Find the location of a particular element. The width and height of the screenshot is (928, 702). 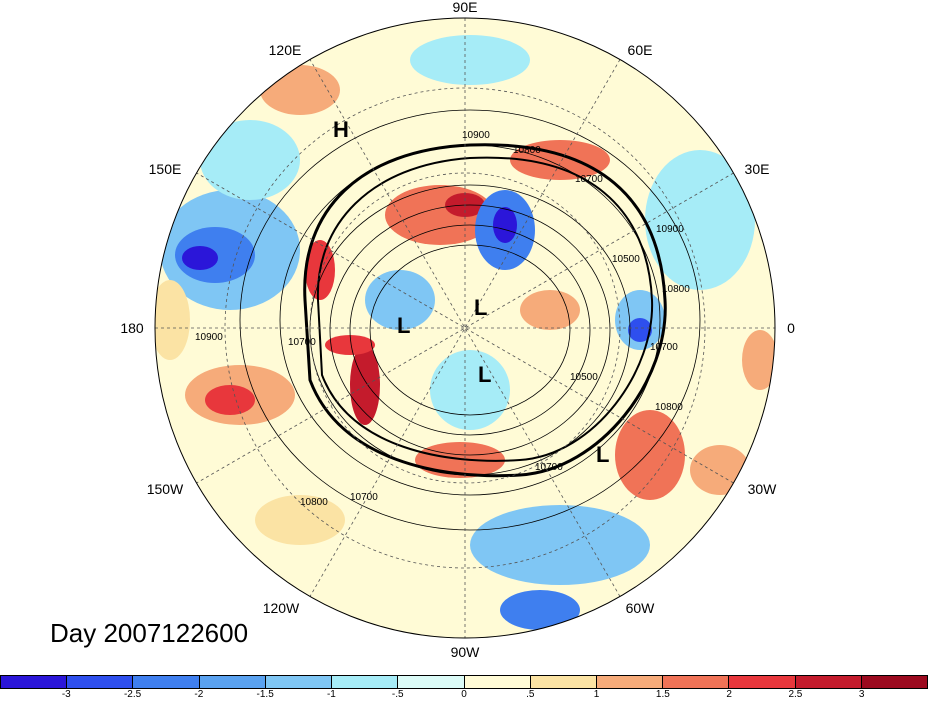

colorbar-tick-label: -1.5 is located at coordinates (265, 694).